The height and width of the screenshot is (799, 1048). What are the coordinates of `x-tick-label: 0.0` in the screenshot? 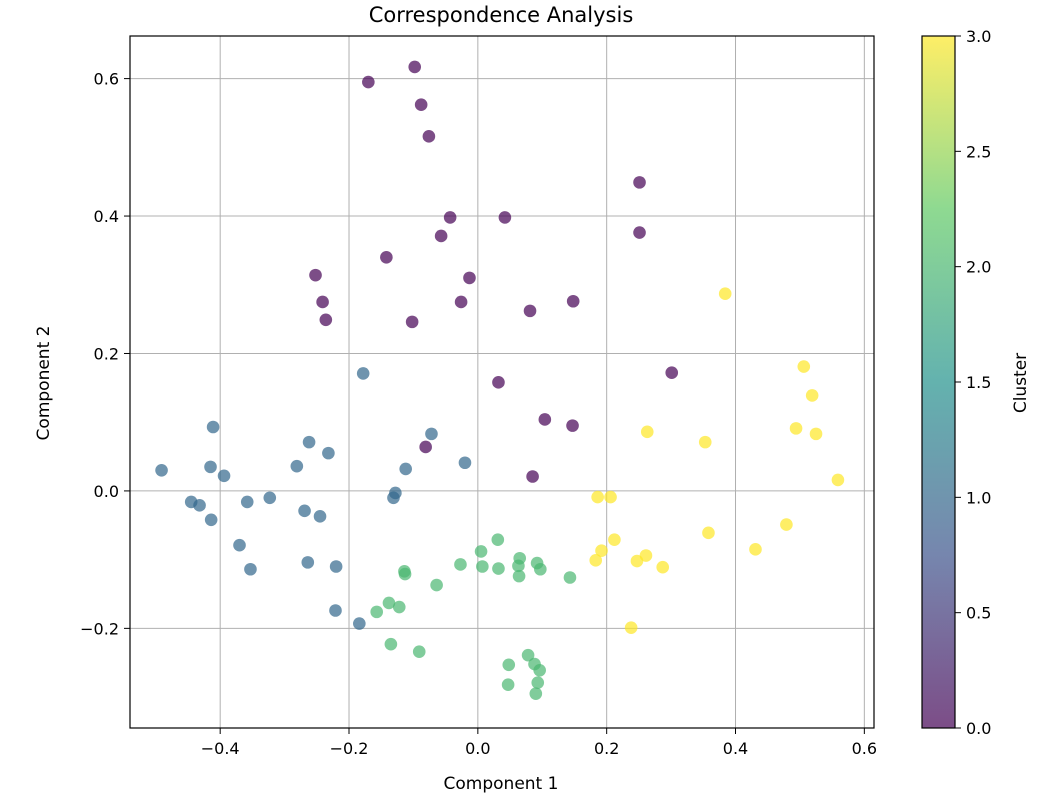 It's located at (477, 748).